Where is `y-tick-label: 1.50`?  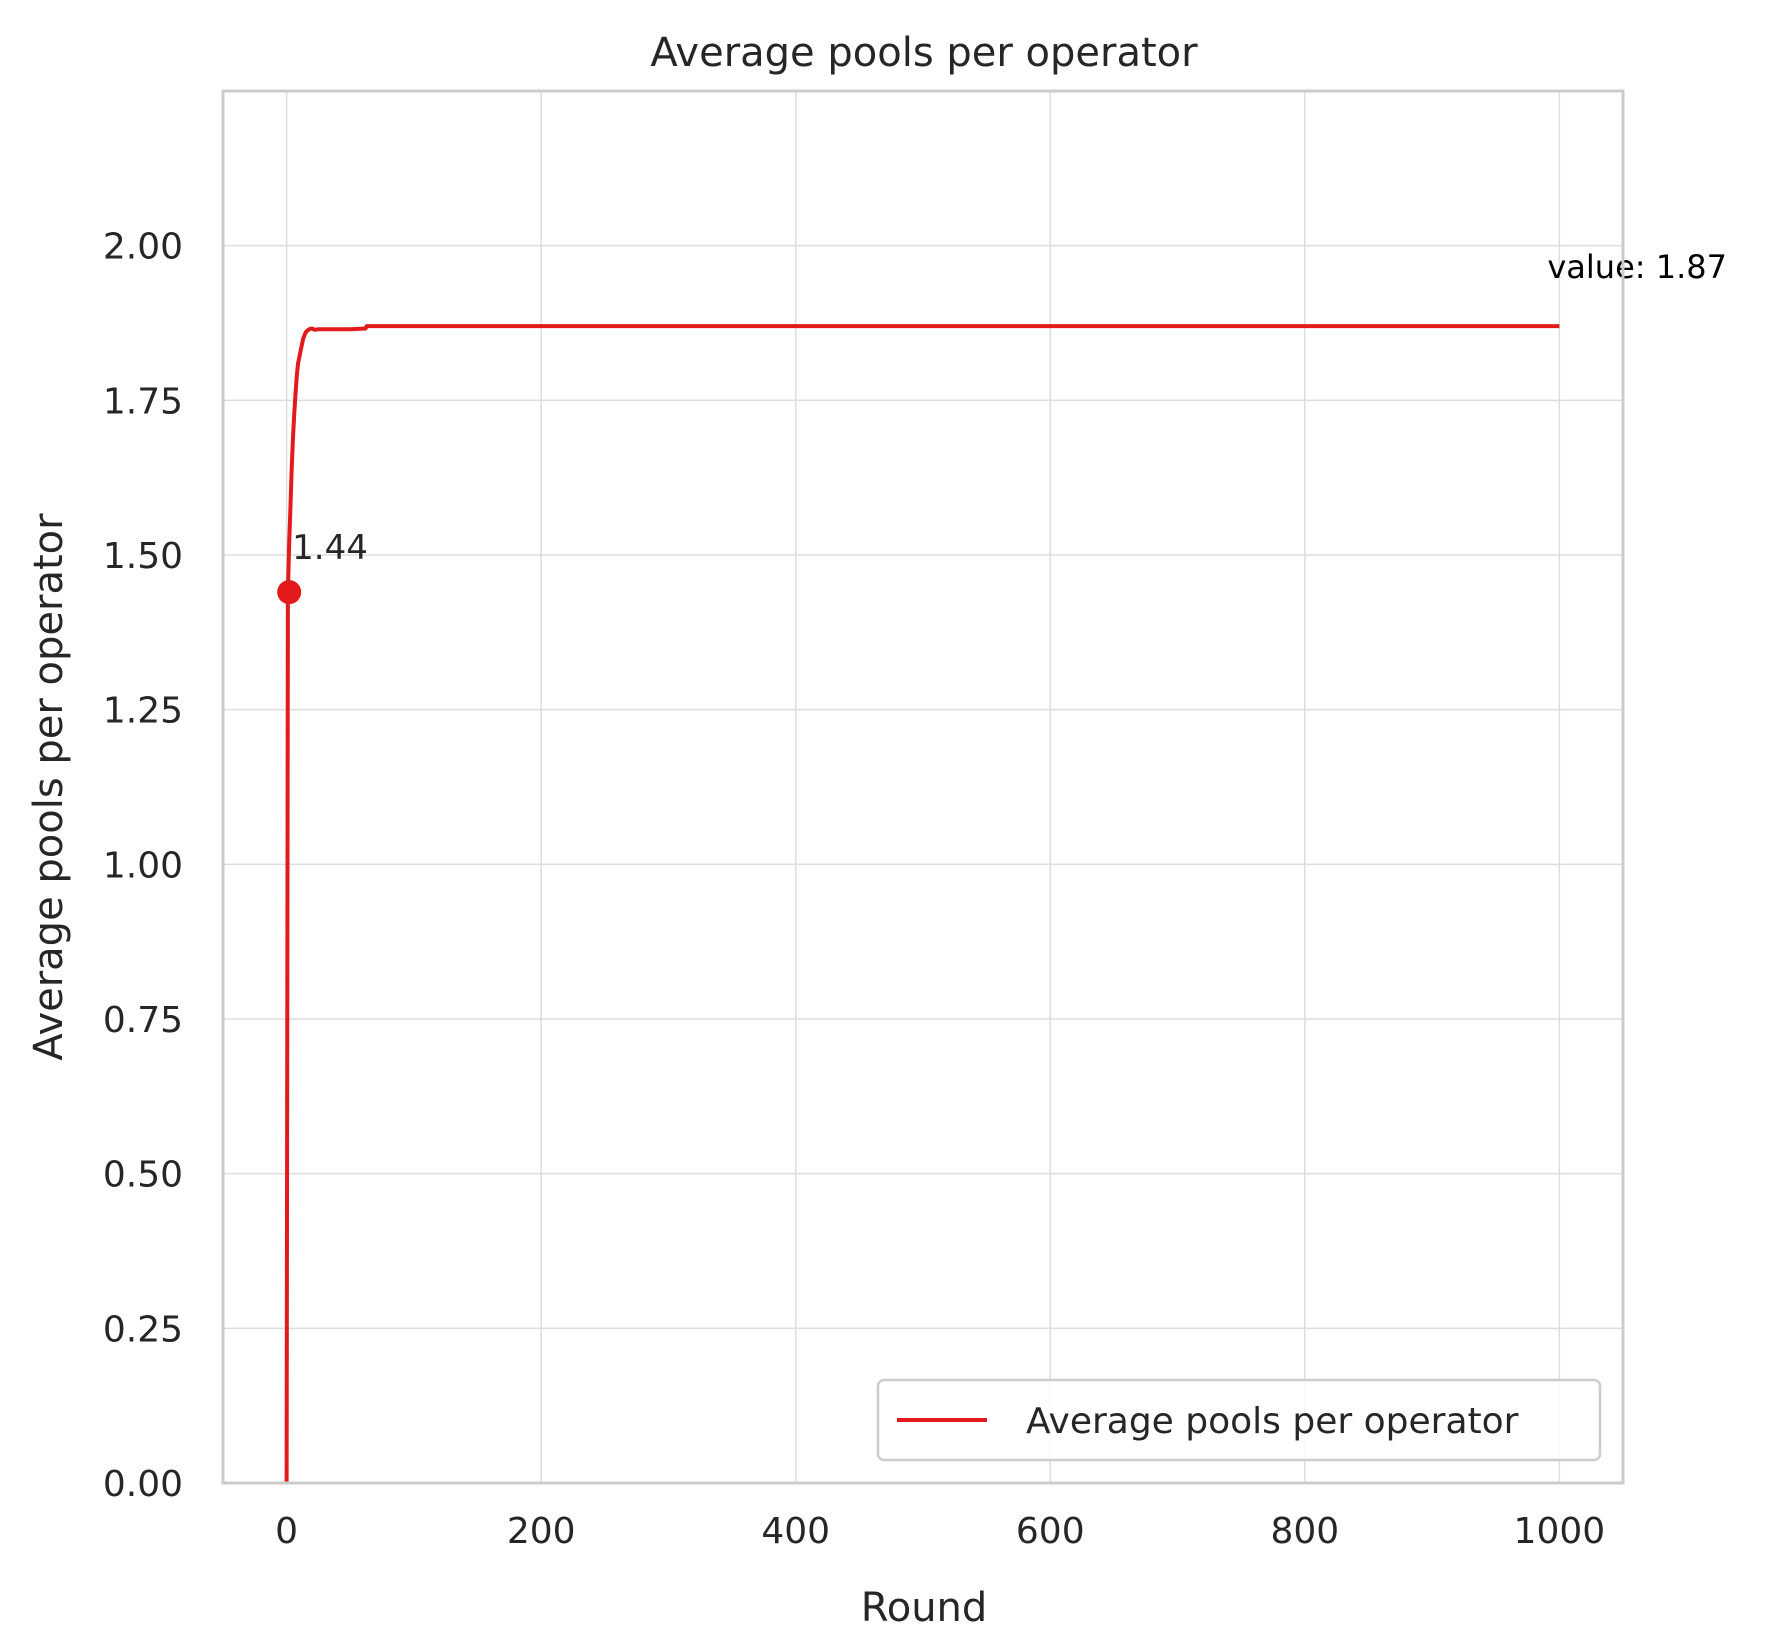
y-tick-label: 1.50 is located at coordinates (143, 556).